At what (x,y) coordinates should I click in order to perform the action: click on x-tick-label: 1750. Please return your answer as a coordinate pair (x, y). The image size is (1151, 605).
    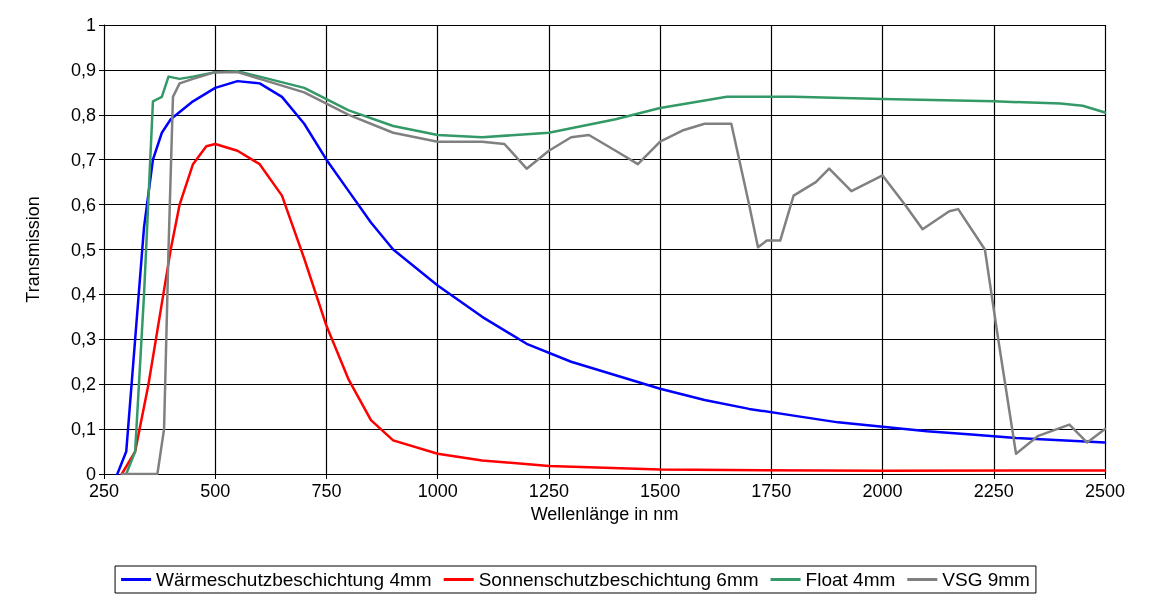
    Looking at the image, I should click on (771, 491).